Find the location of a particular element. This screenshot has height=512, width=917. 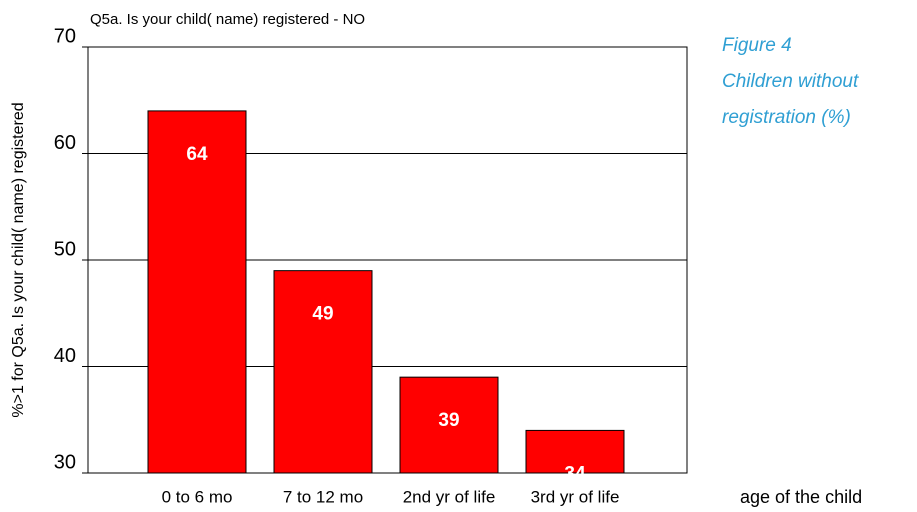

caption: Figure 4 is located at coordinates (757, 45).